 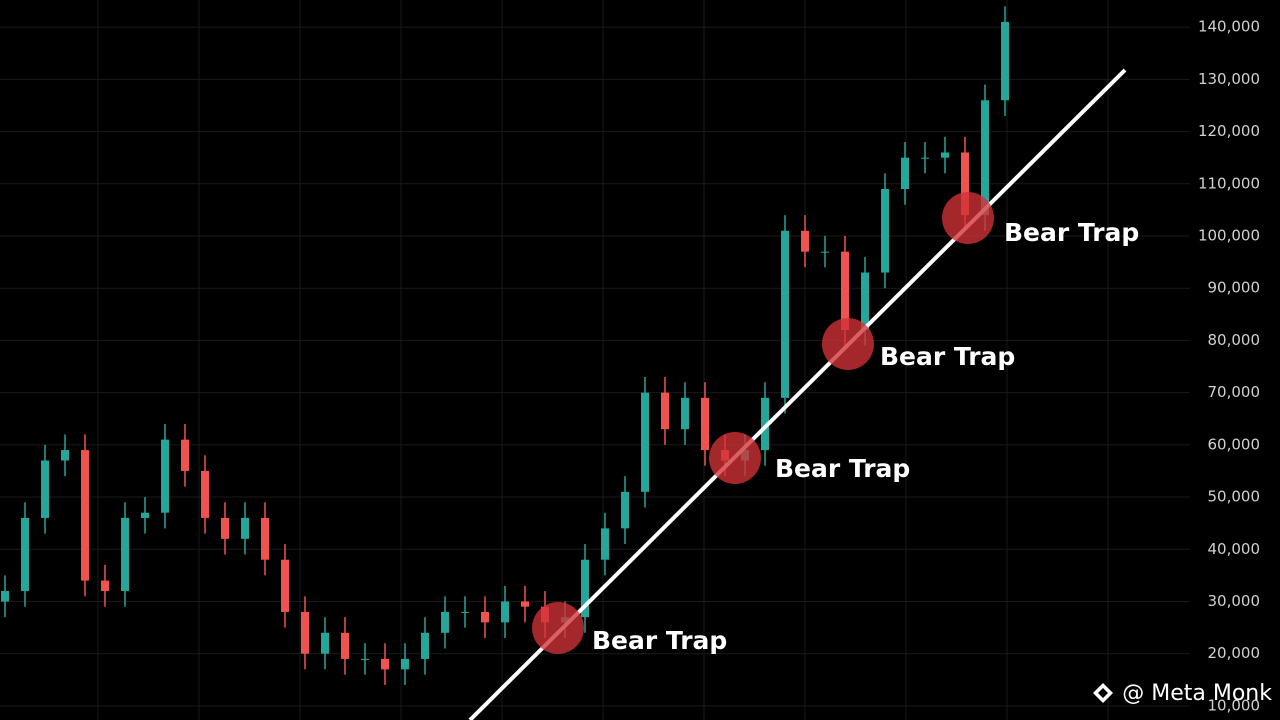 What do you see at coordinates (1234, 340) in the screenshot?
I see `y-tick-label: 80,000` at bounding box center [1234, 340].